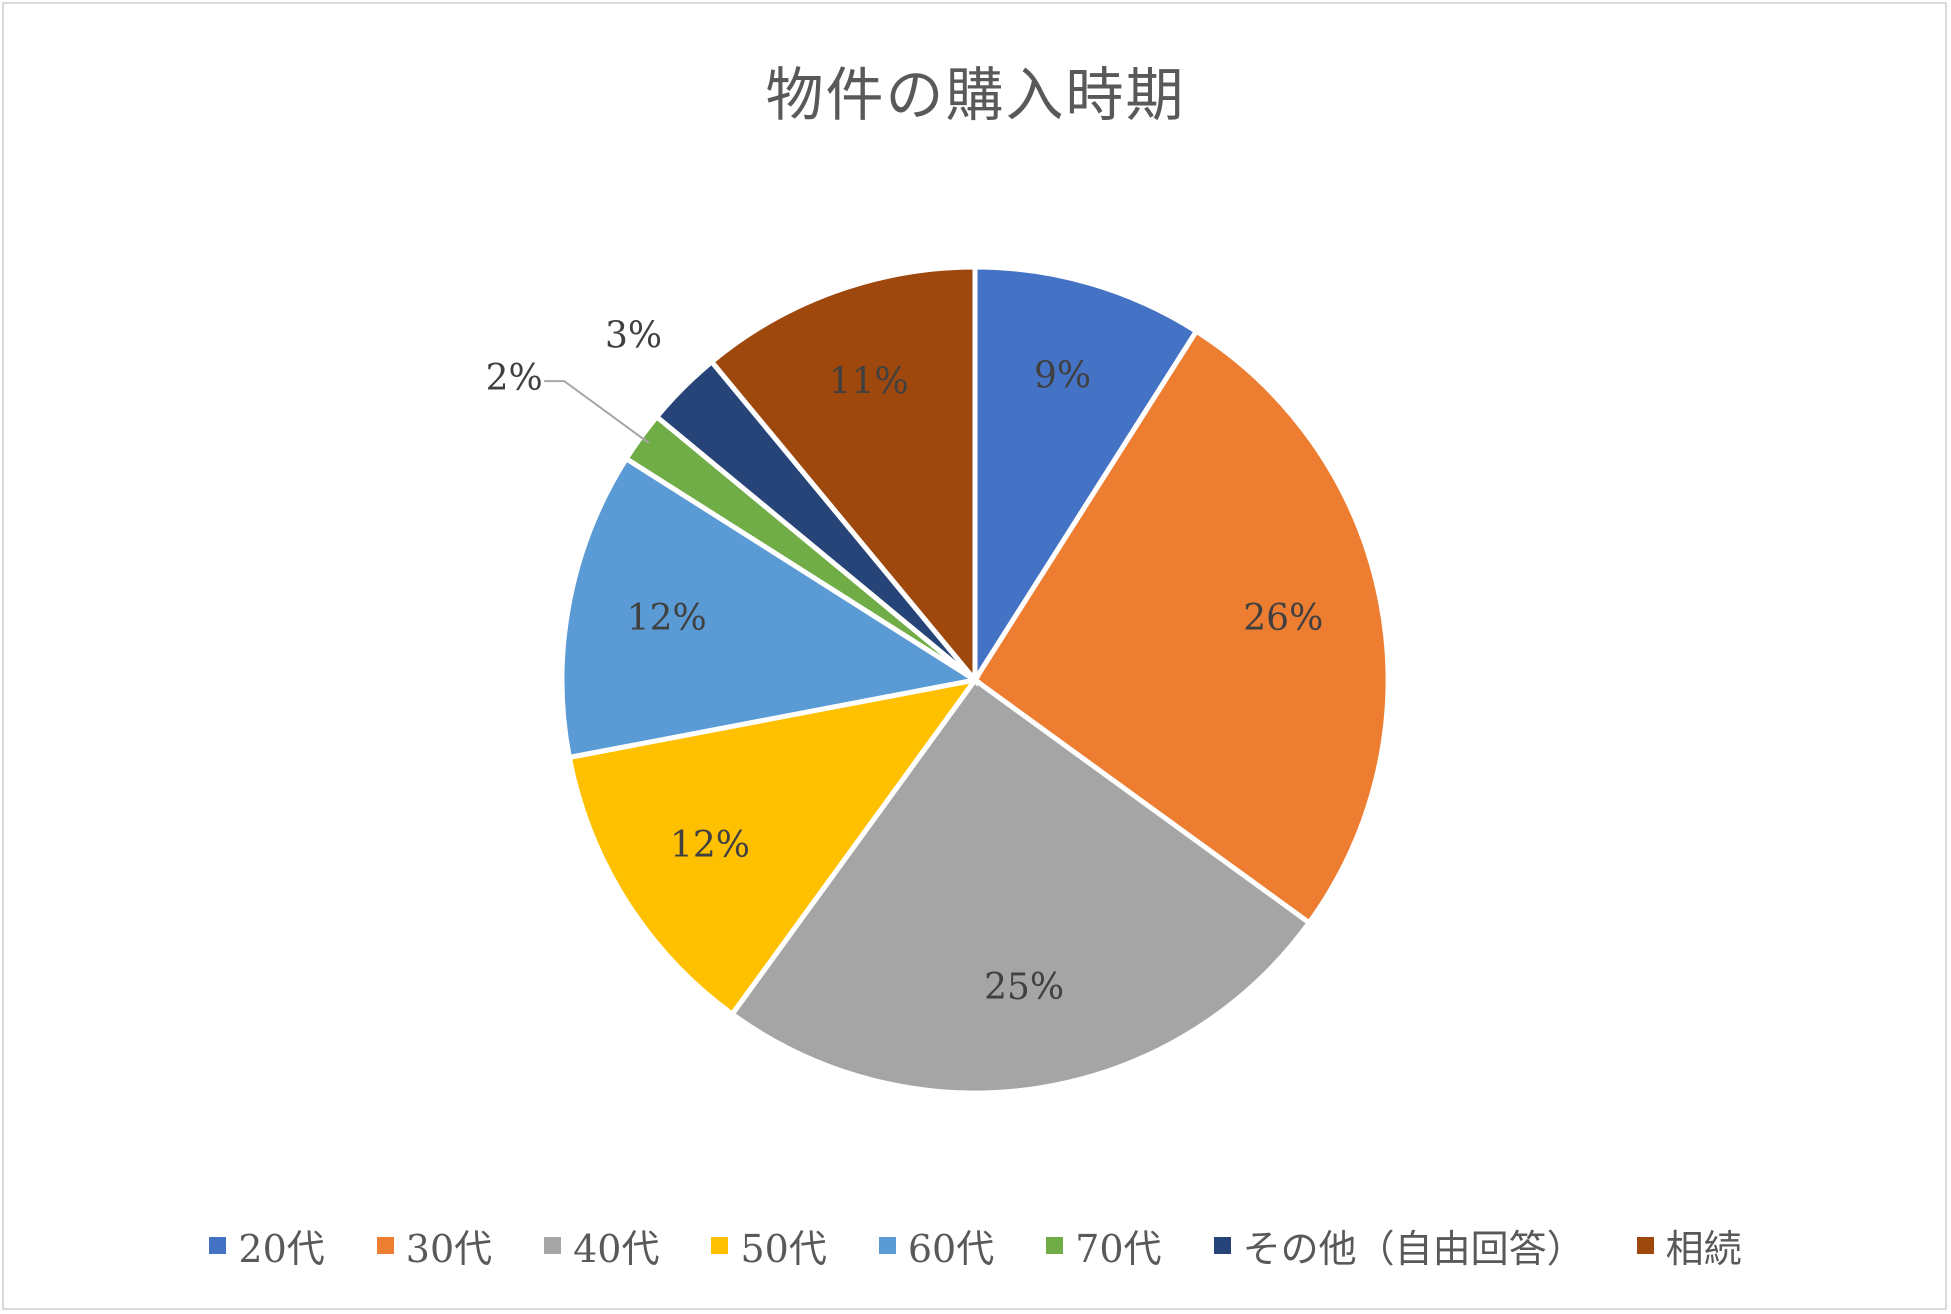 Image resolution: width=1951 pixels, height=1314 pixels. I want to click on chart-title: 物件の購入時期, so click(975, 95).